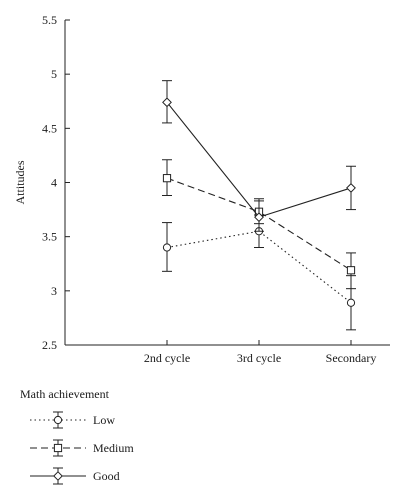  Describe the element at coordinates (82, 448) in the screenshot. I see `legend-item-medium: Medium` at that location.